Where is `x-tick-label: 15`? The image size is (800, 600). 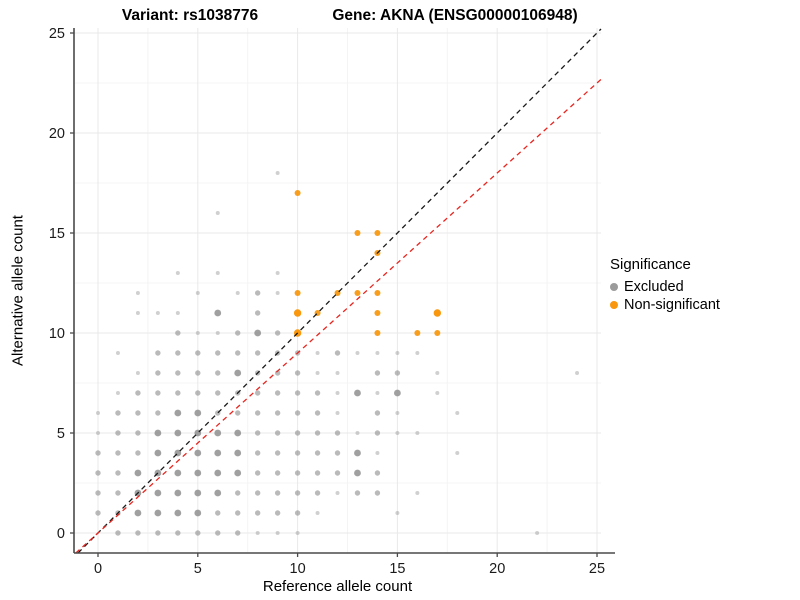
x-tick-label: 15 is located at coordinates (397, 569).